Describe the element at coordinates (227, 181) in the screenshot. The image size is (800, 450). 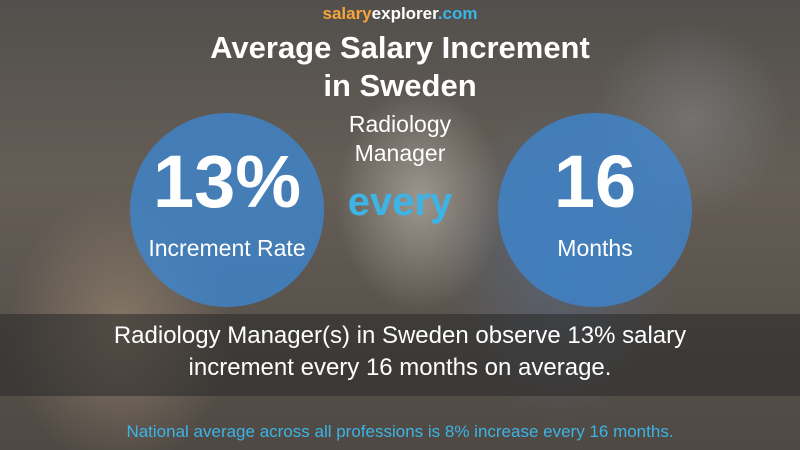
I see `rate-value: 13%` at that location.